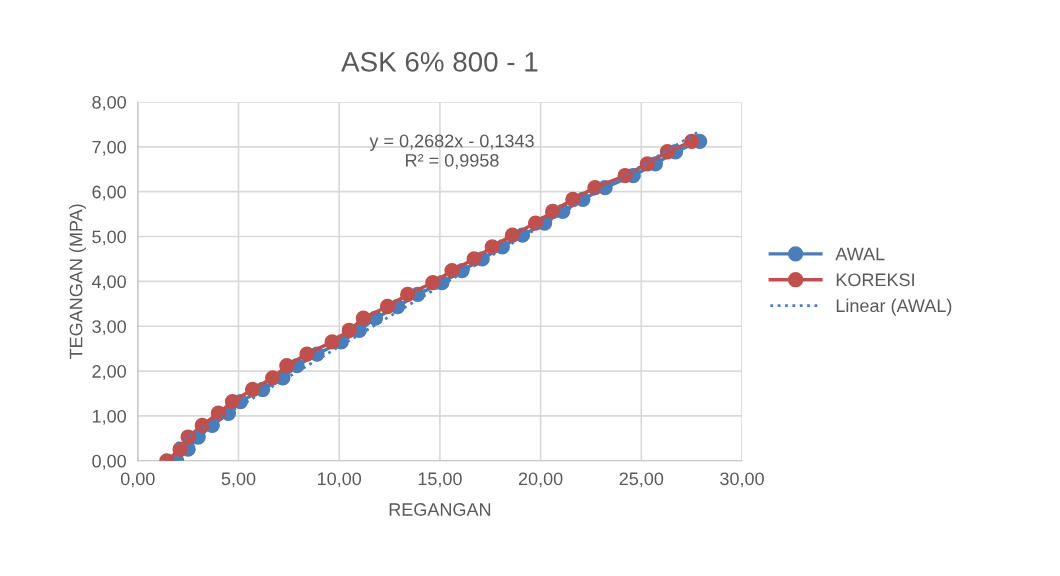 This screenshot has width=1060, height=576. I want to click on x-tick-label: 25,00, so click(641, 480).